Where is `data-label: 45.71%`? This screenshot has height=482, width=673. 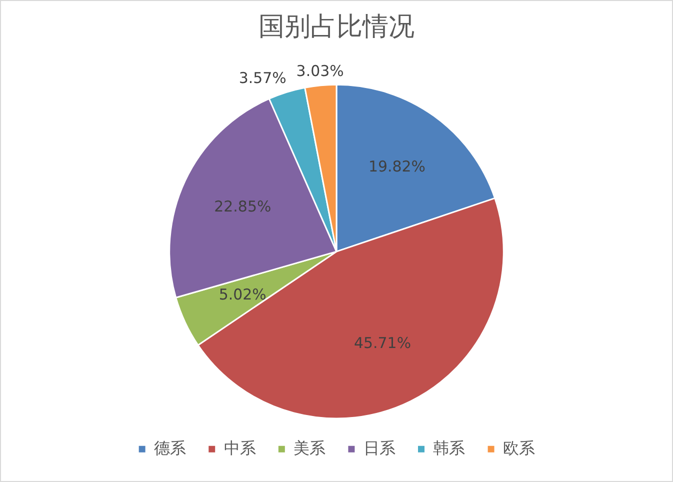
data-label: 45.71% is located at coordinates (383, 343).